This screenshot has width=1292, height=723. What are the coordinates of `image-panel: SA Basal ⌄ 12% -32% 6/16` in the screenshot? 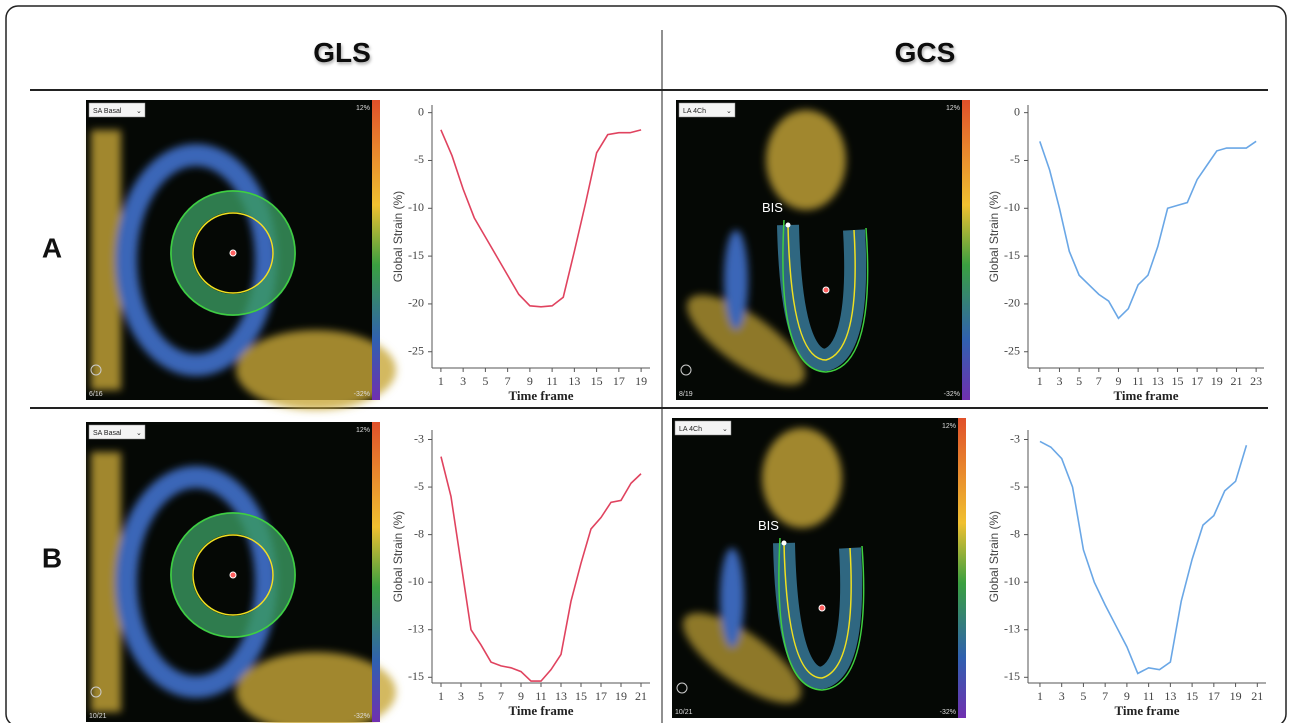 It's located at (241, 255).